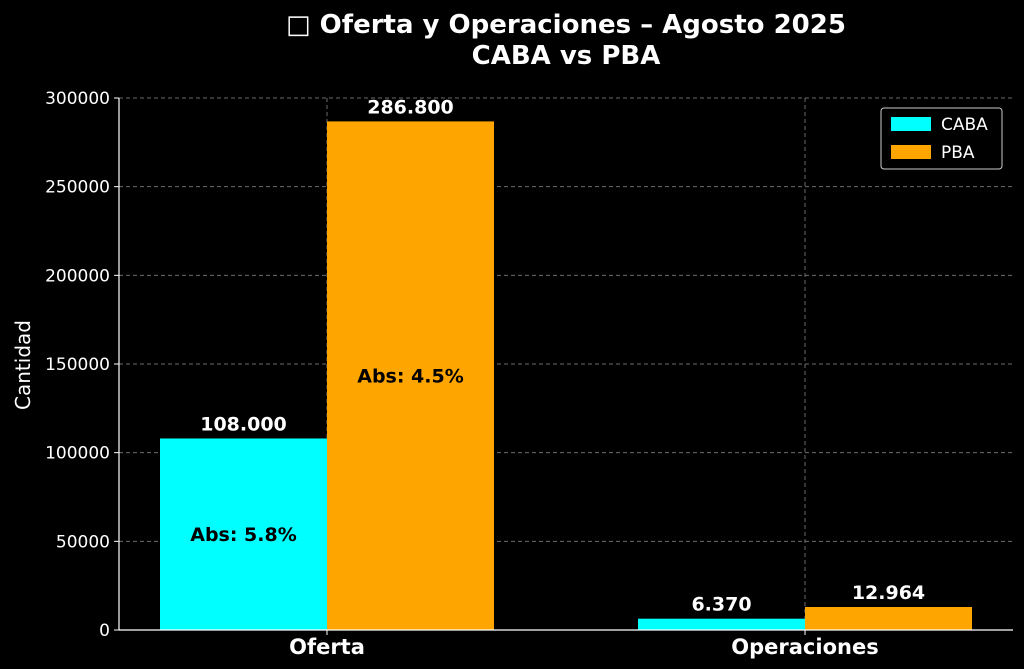 This screenshot has width=1024, height=669. What do you see at coordinates (83, 542) in the screenshot?
I see `y-tick-label: 50000` at bounding box center [83, 542].